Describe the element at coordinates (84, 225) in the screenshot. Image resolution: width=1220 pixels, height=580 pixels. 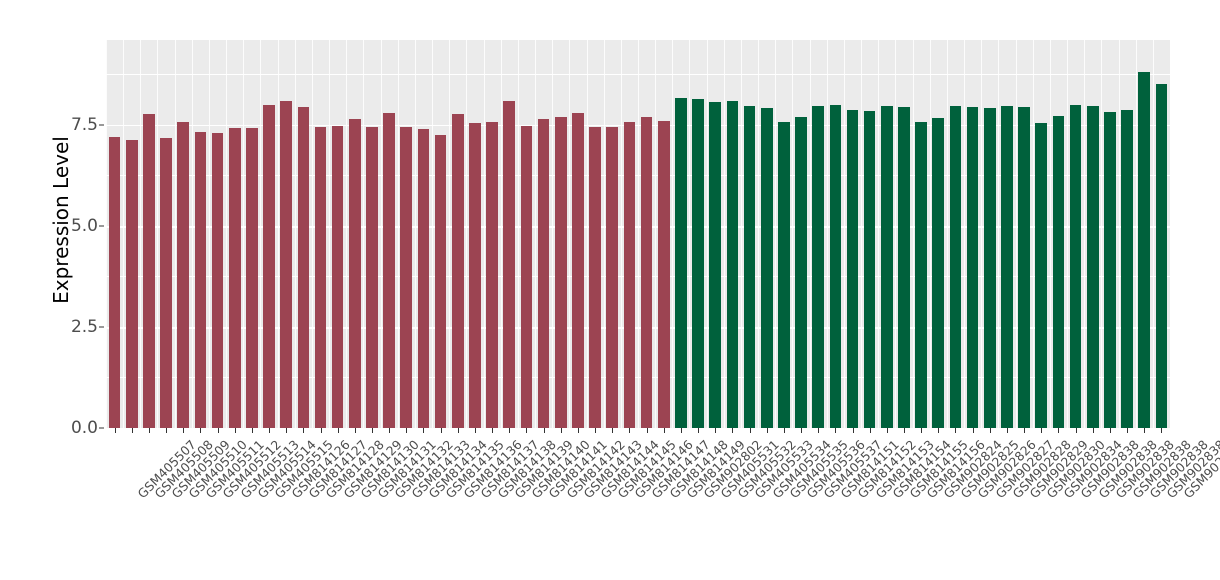
I see `y-tick-label: 5.0` at that location.